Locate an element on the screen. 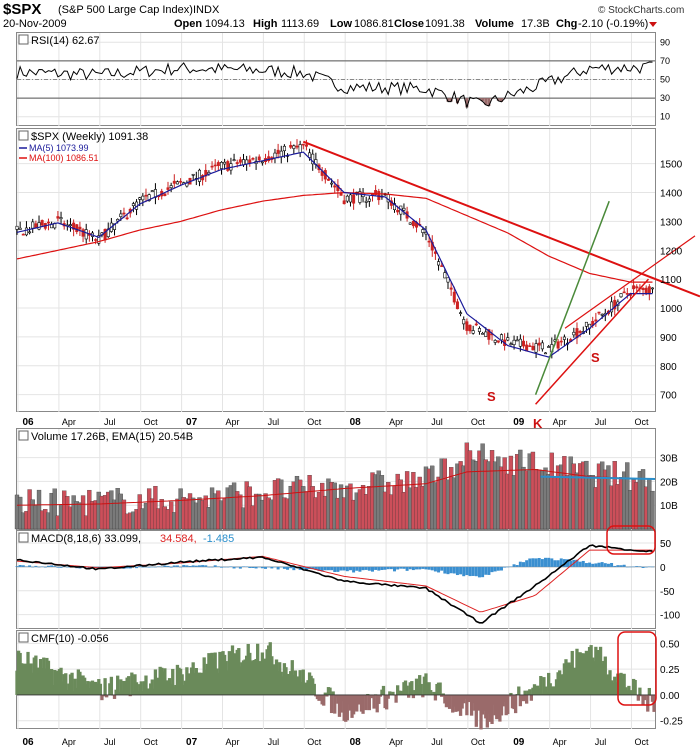  x-tick-label: Jul is located at coordinates (110, 422).